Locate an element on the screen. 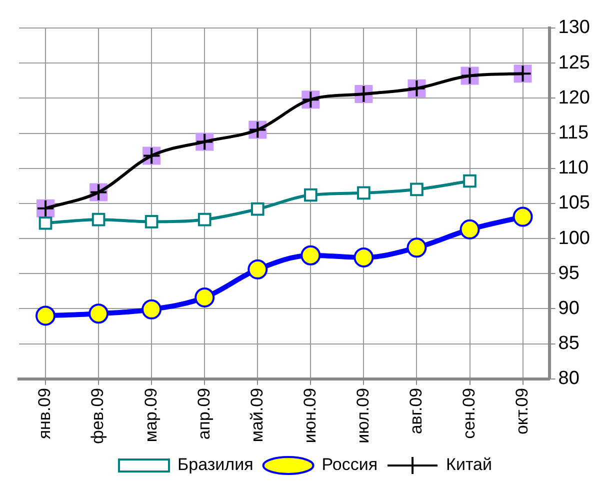  y-tick-label: 105 is located at coordinates (574, 203).